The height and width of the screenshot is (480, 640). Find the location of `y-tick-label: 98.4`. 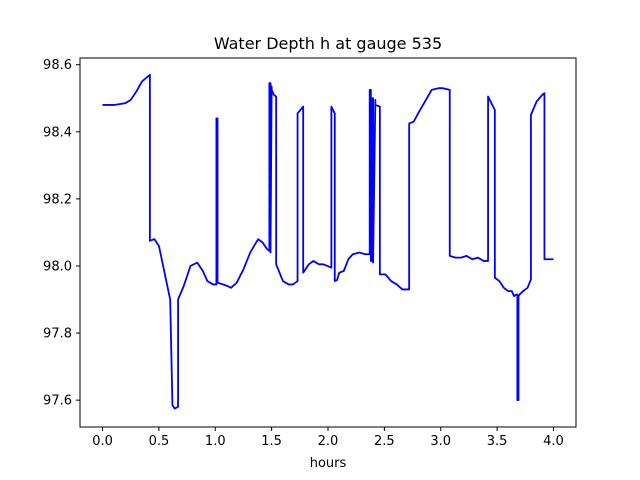

y-tick-label: 98.4 is located at coordinates (57, 132).